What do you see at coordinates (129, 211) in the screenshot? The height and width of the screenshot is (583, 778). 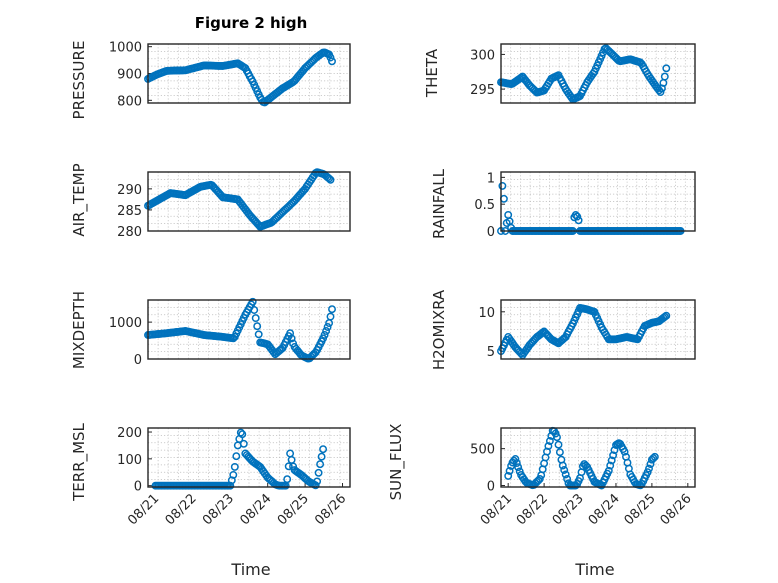 I see `y-tick-label: 285` at bounding box center [129, 211].